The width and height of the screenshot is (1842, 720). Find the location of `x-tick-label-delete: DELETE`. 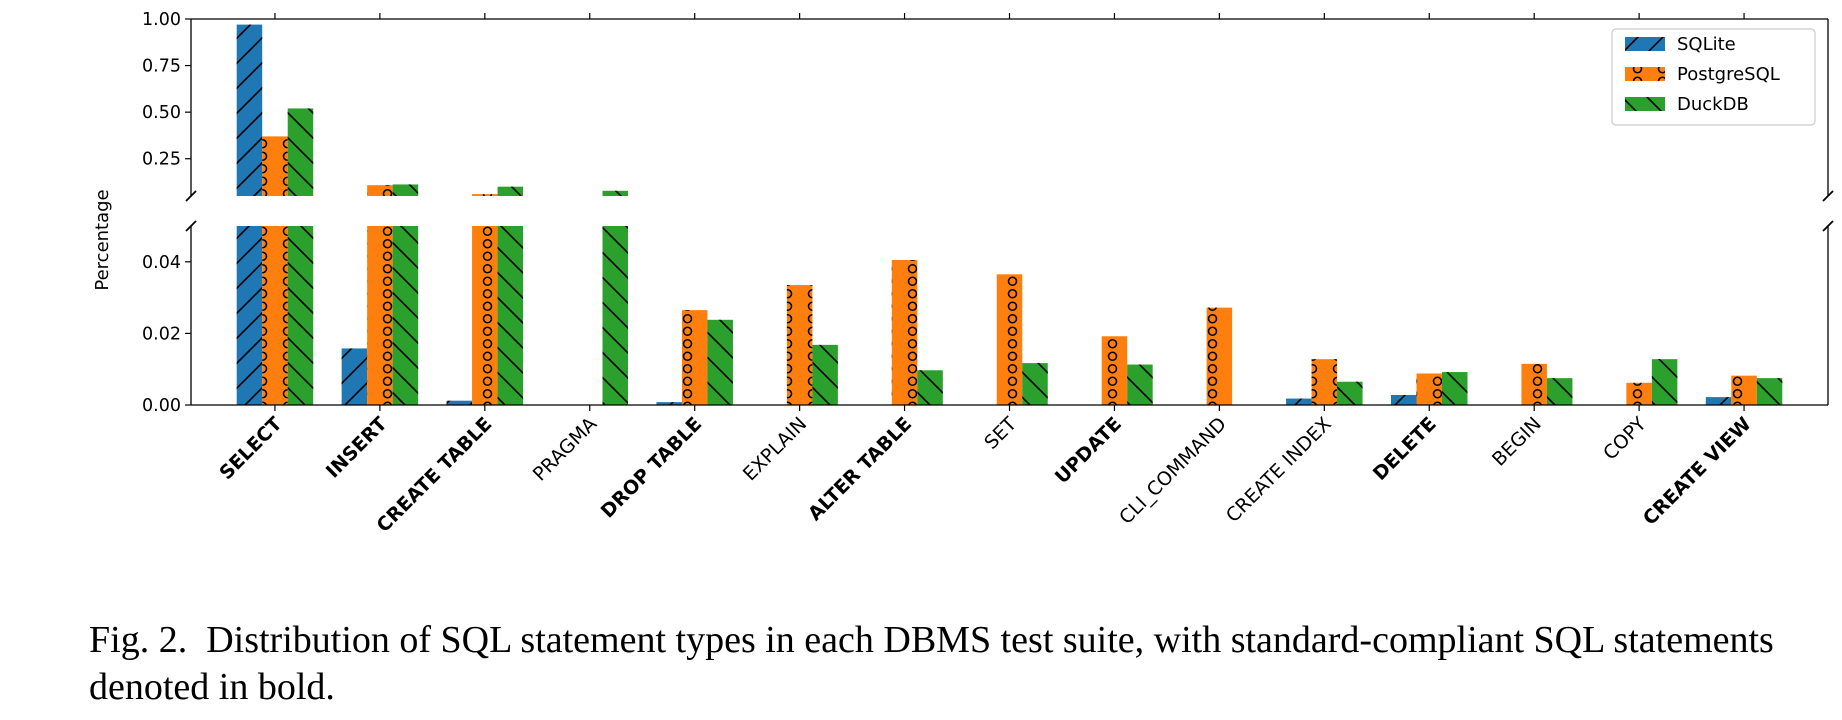

x-tick-label-delete: DELETE is located at coordinates (1405, 449).